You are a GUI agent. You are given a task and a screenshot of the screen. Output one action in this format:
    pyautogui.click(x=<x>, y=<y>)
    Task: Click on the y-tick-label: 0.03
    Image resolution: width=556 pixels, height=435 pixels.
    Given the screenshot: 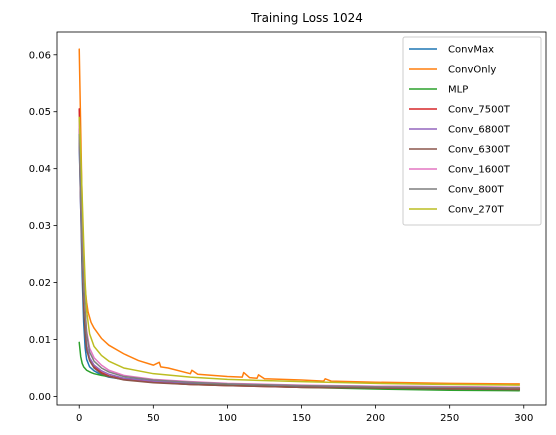 What is the action you would take?
    pyautogui.click(x=40, y=226)
    